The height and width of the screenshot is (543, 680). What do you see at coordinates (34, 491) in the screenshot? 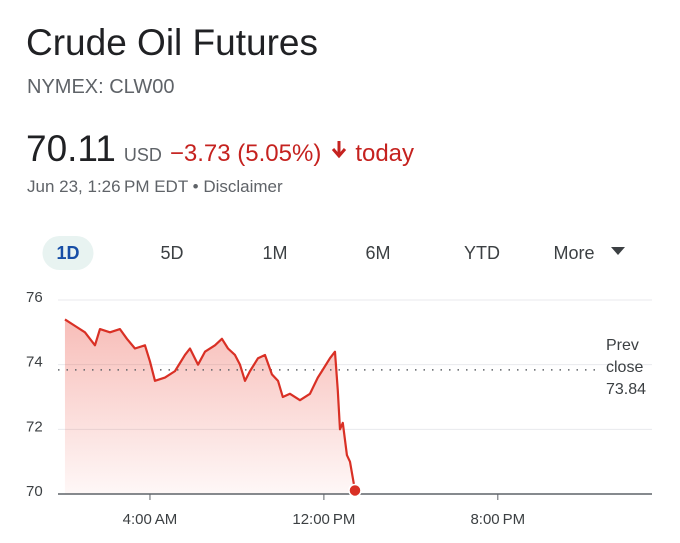
I see `y-tick-label: 70` at bounding box center [34, 491].